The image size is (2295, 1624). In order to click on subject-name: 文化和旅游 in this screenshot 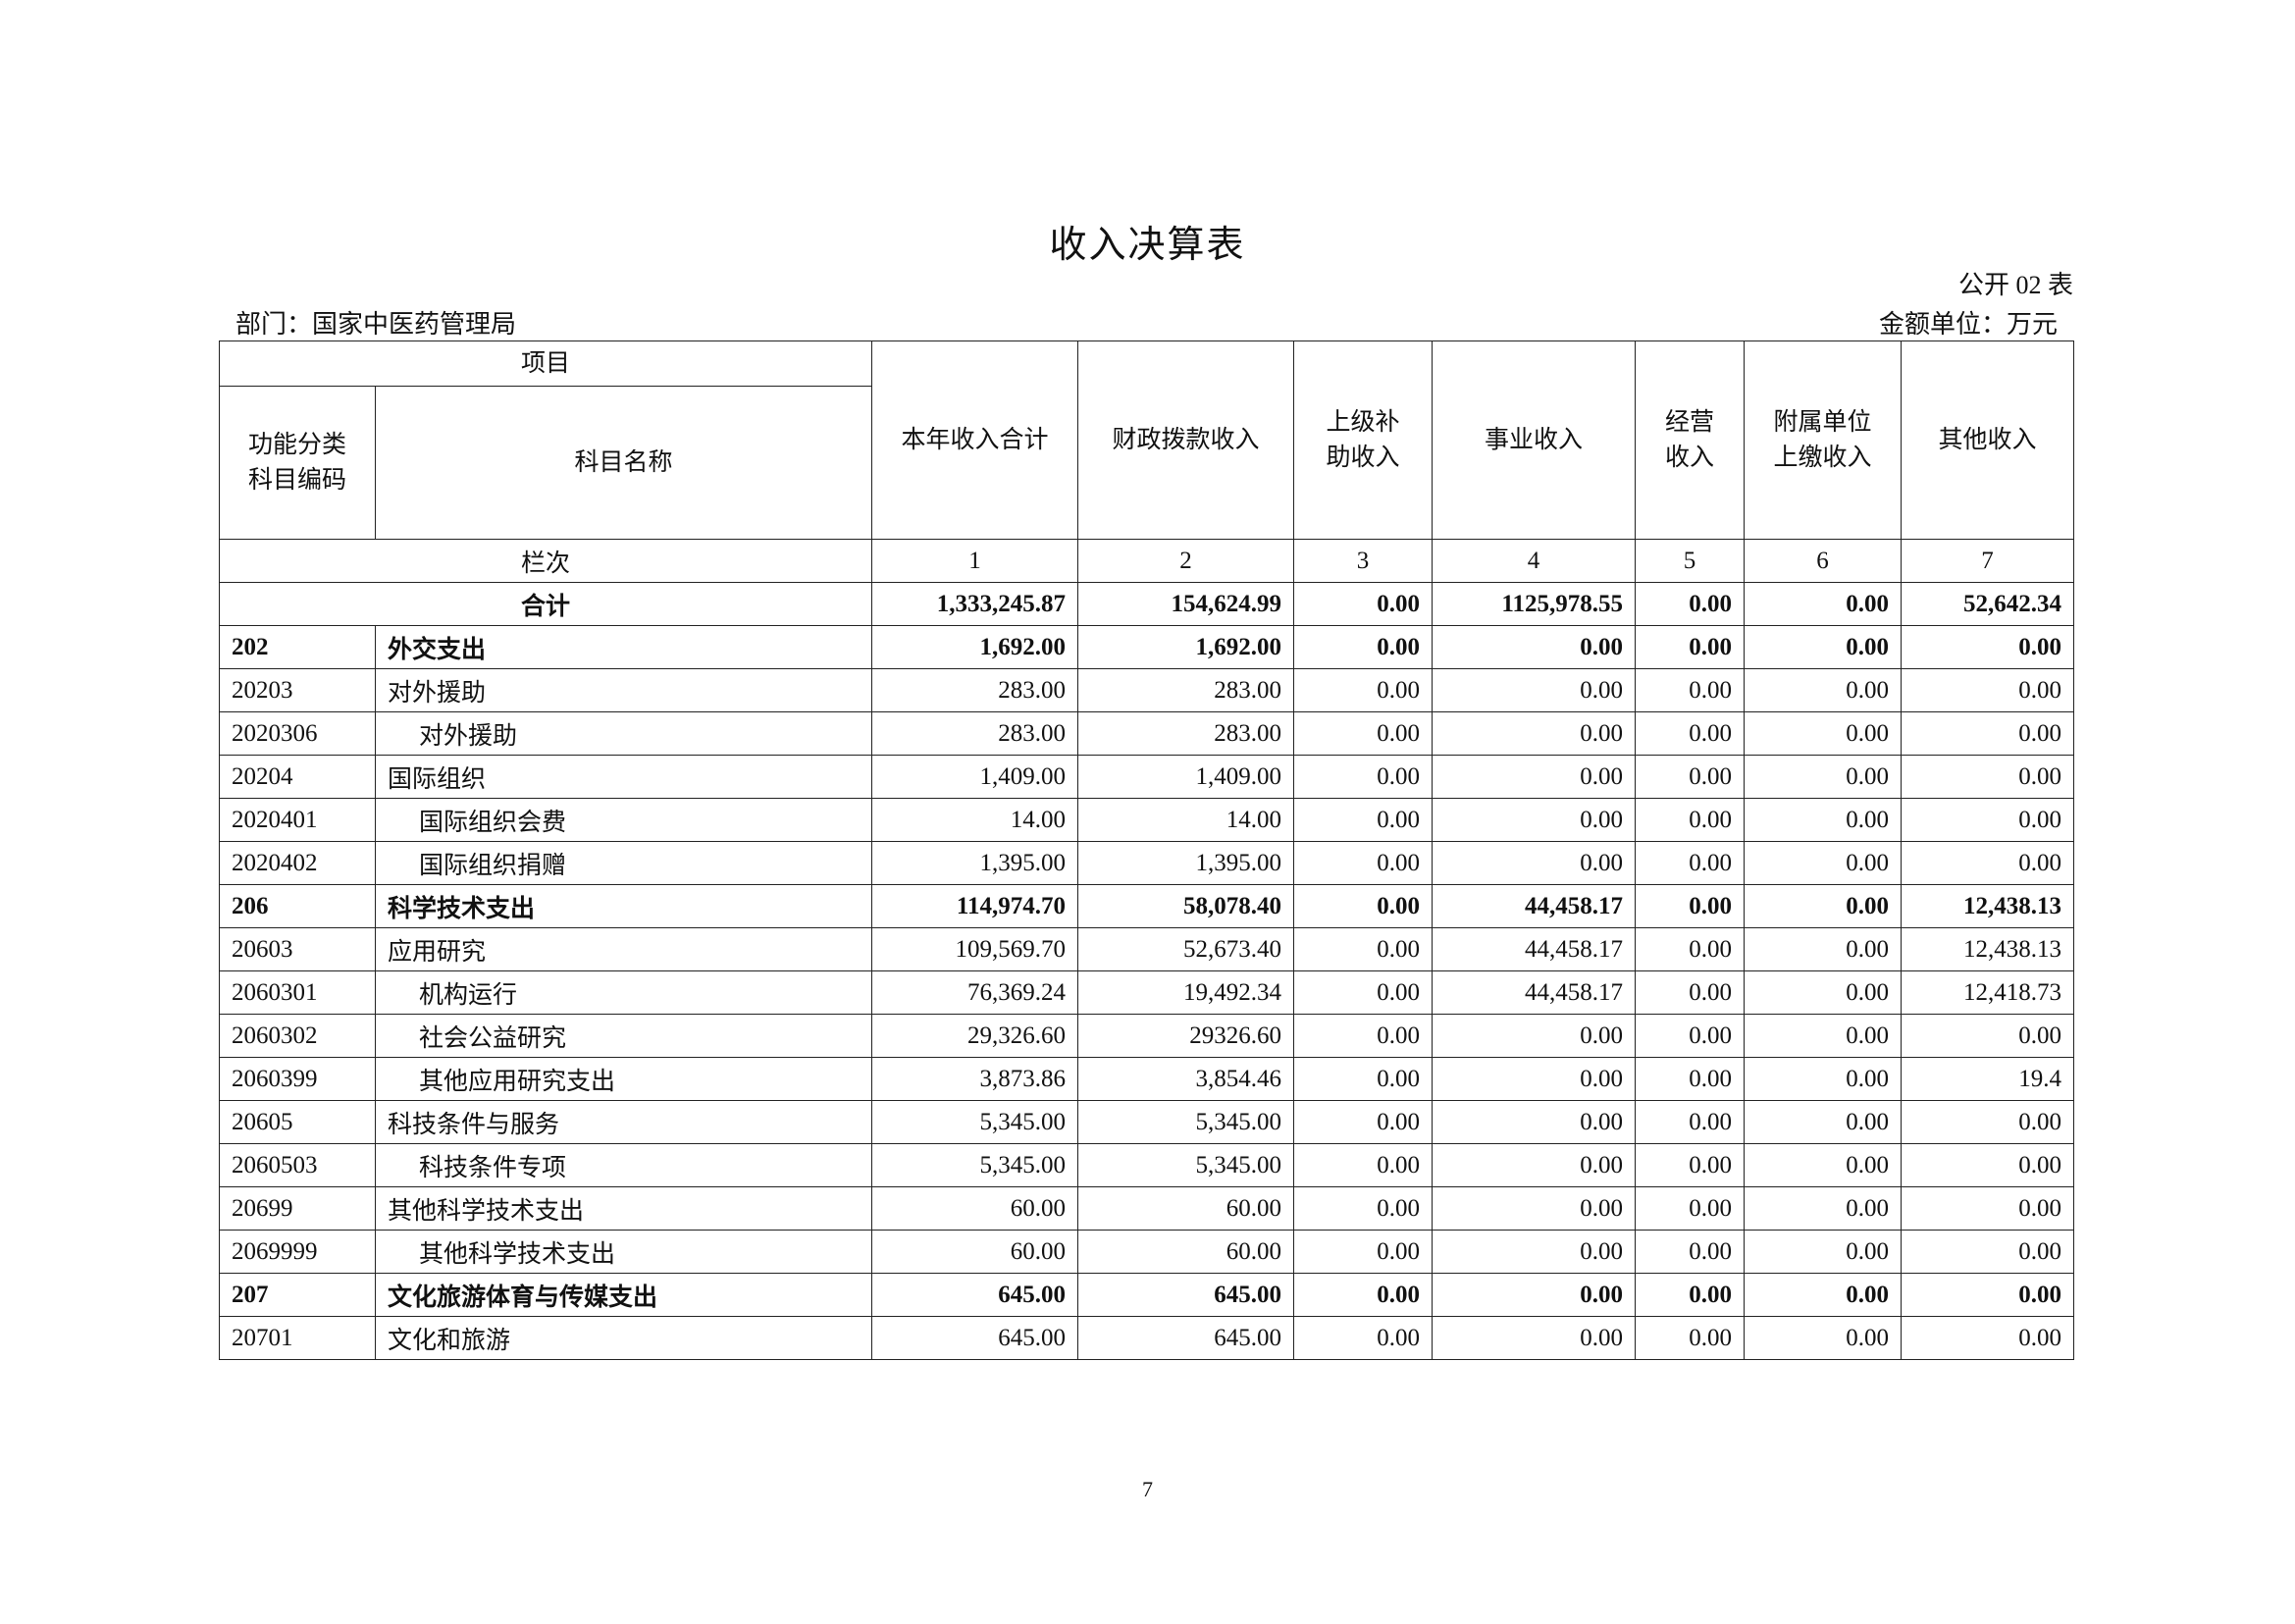, I will do `click(623, 1338)`.